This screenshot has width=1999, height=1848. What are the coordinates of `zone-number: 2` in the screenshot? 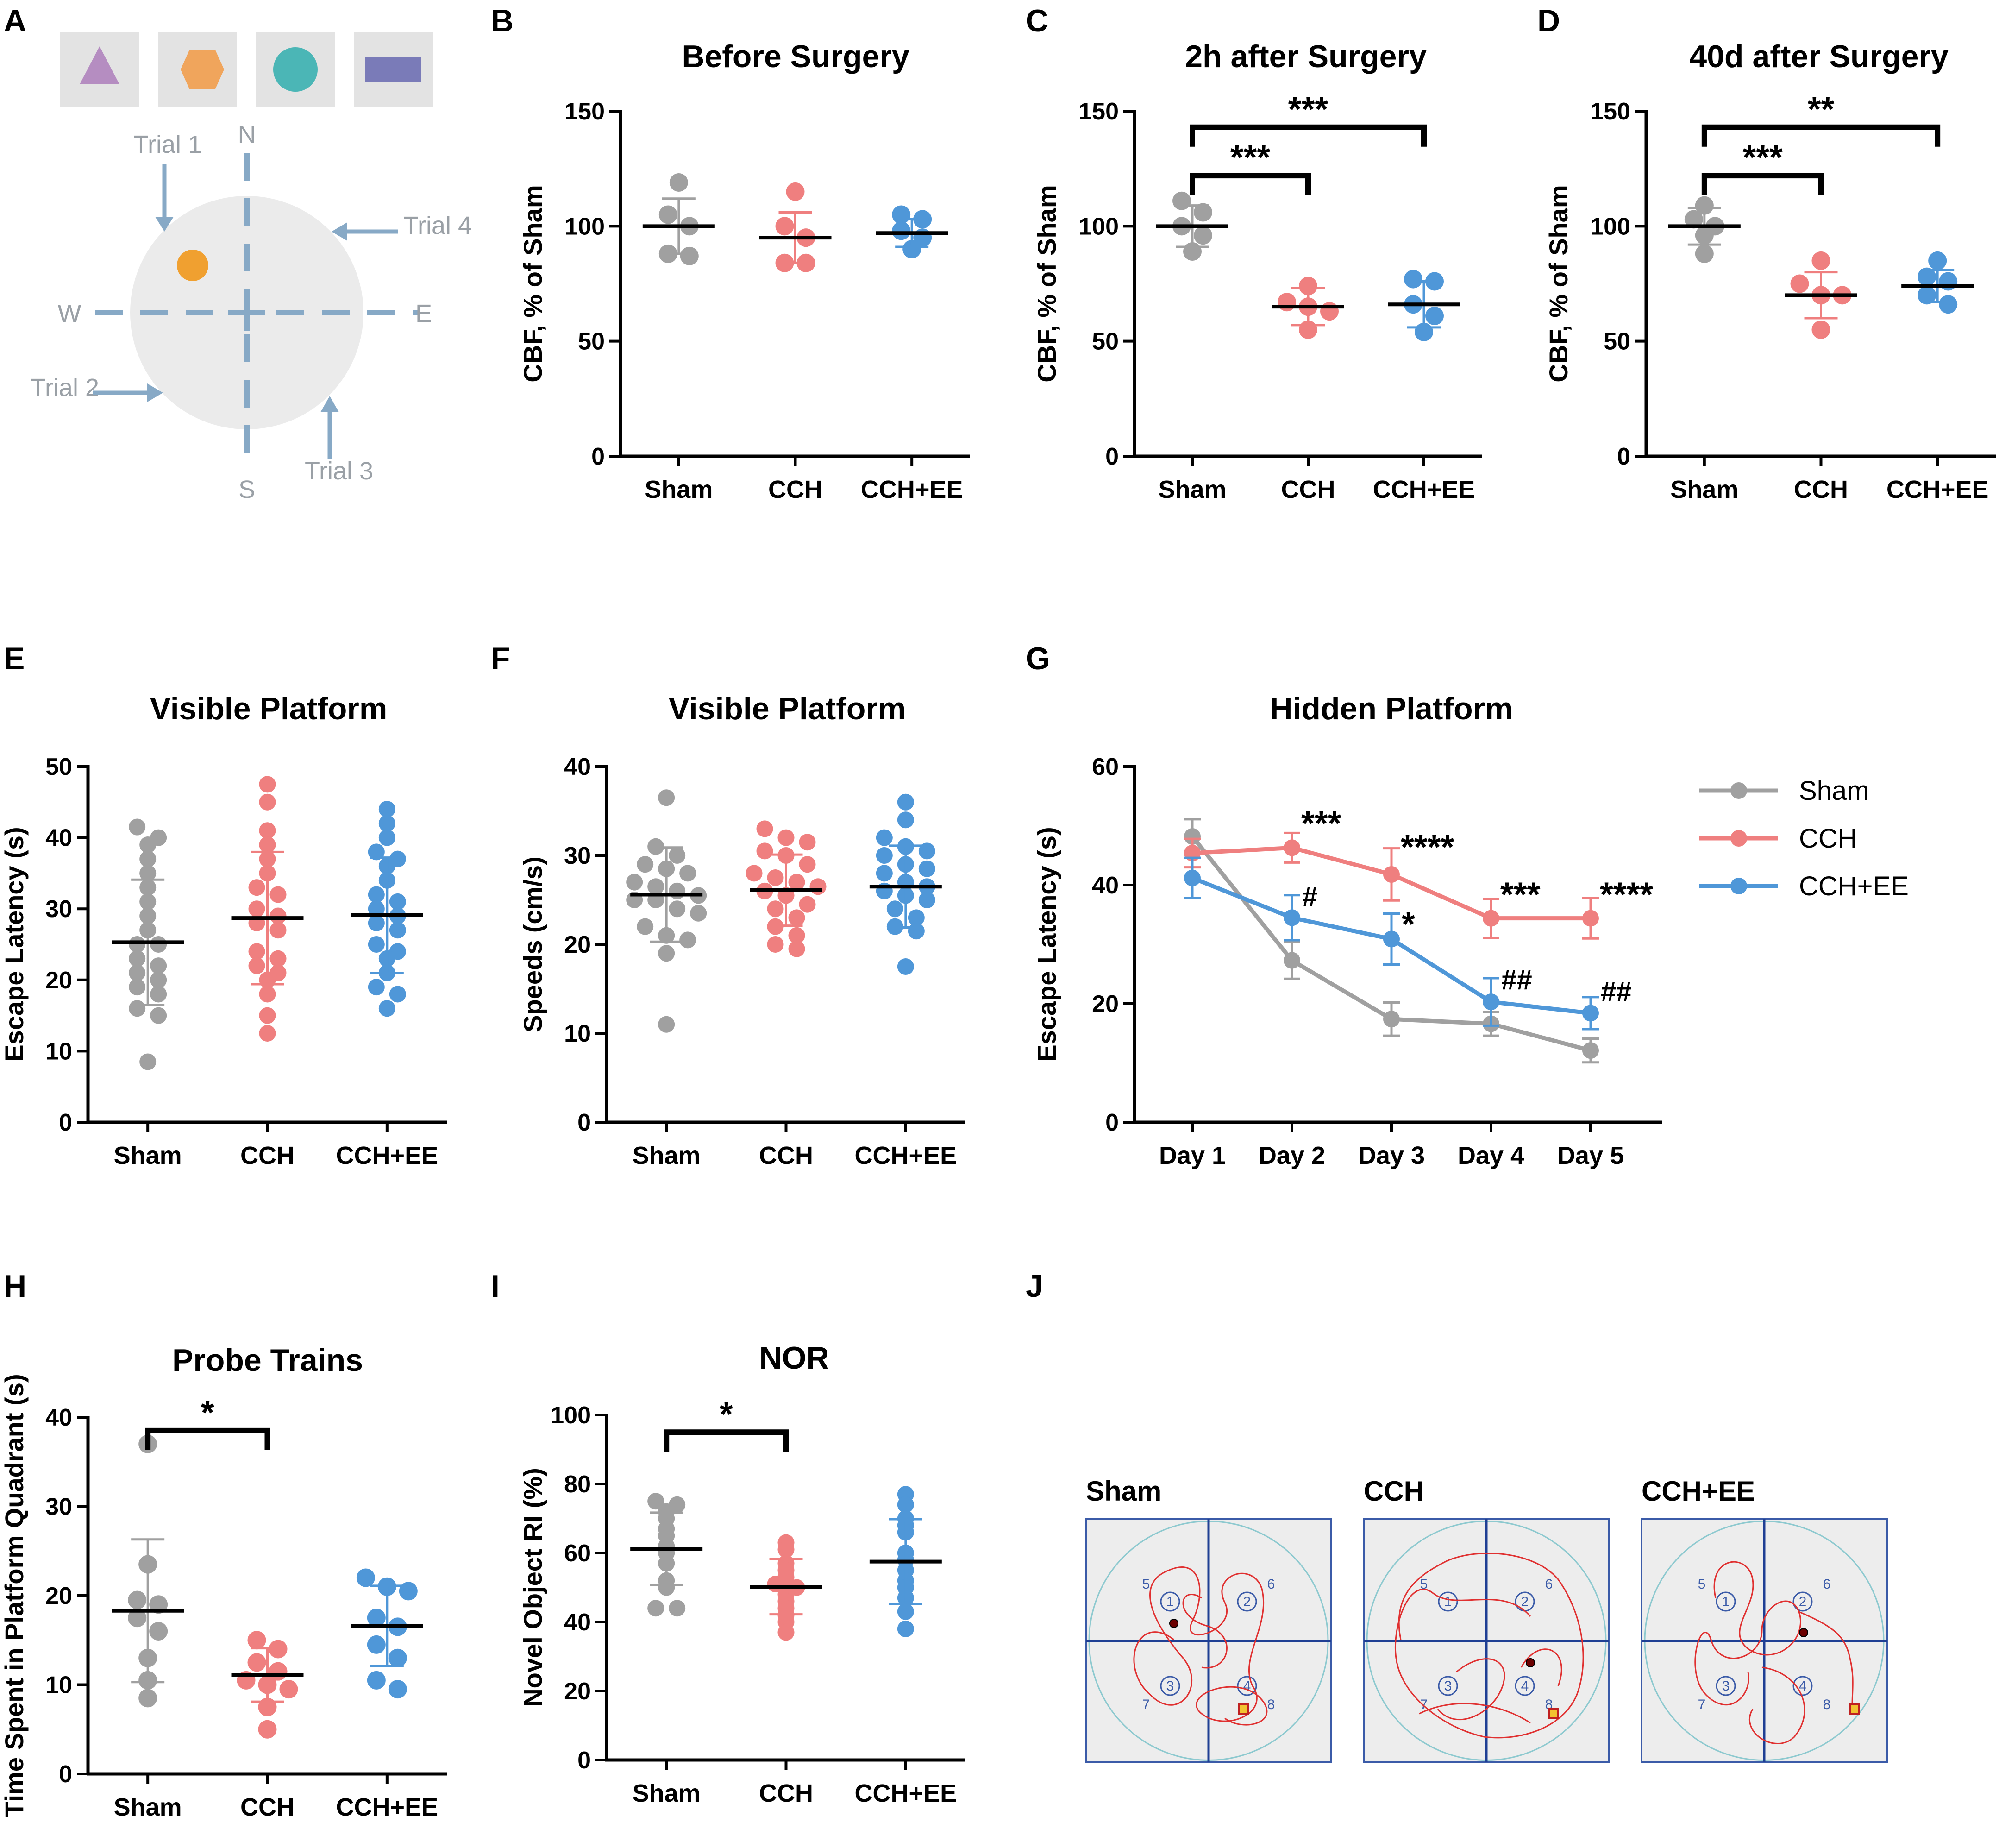 It's located at (1525, 1601).